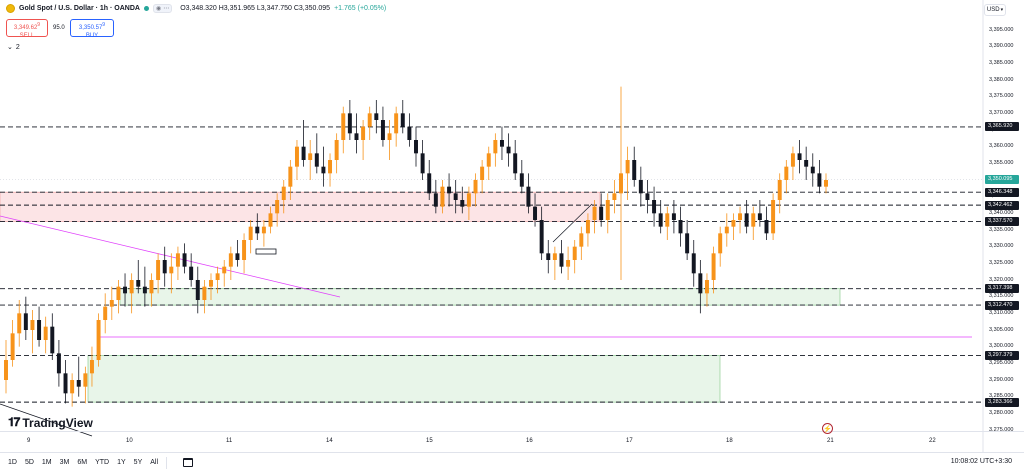 The width and height of the screenshot is (1024, 472). Describe the element at coordinates (1002, 192) in the screenshot. I see `level-price-tag: 3,346.348` at that location.